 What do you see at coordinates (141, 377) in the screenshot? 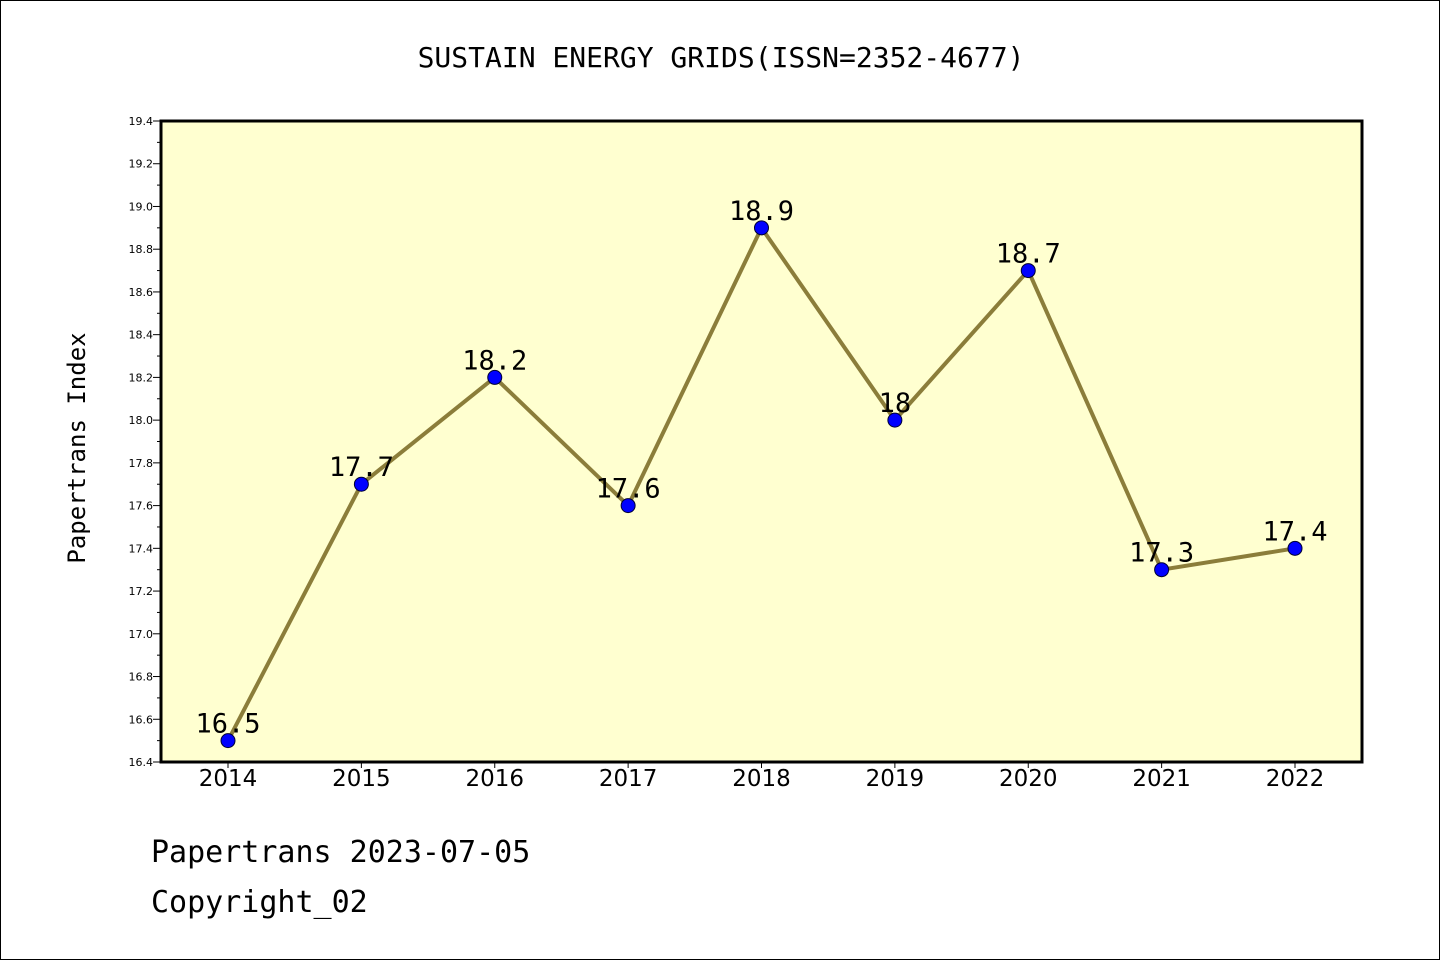
I see `y-tick-label: 18.2` at bounding box center [141, 377].